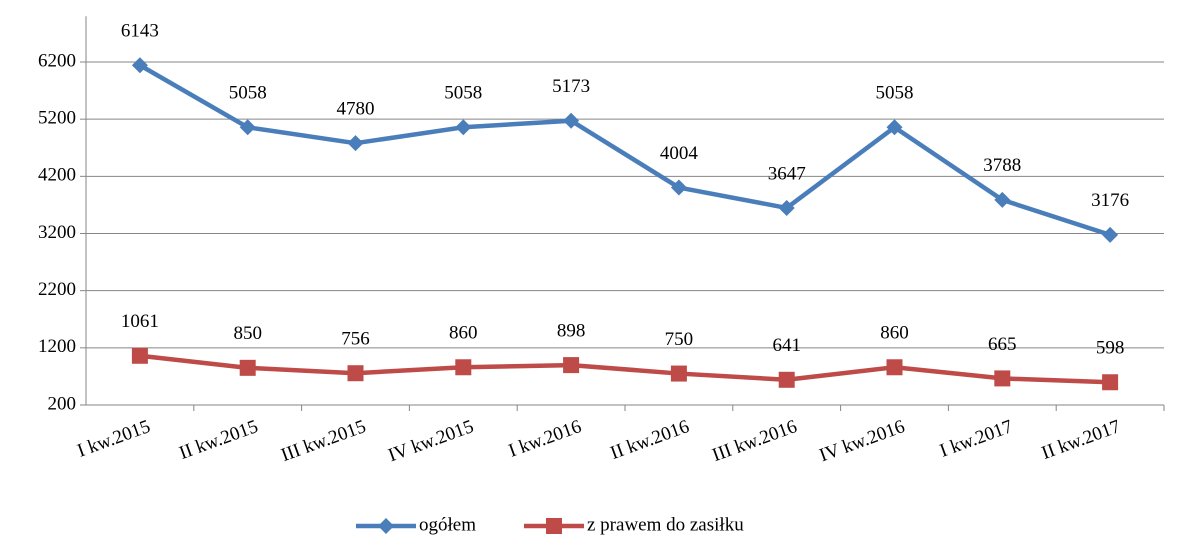 The height and width of the screenshot is (547, 1182). I want to click on x-tick-label: III kw.2016, so click(755, 441).